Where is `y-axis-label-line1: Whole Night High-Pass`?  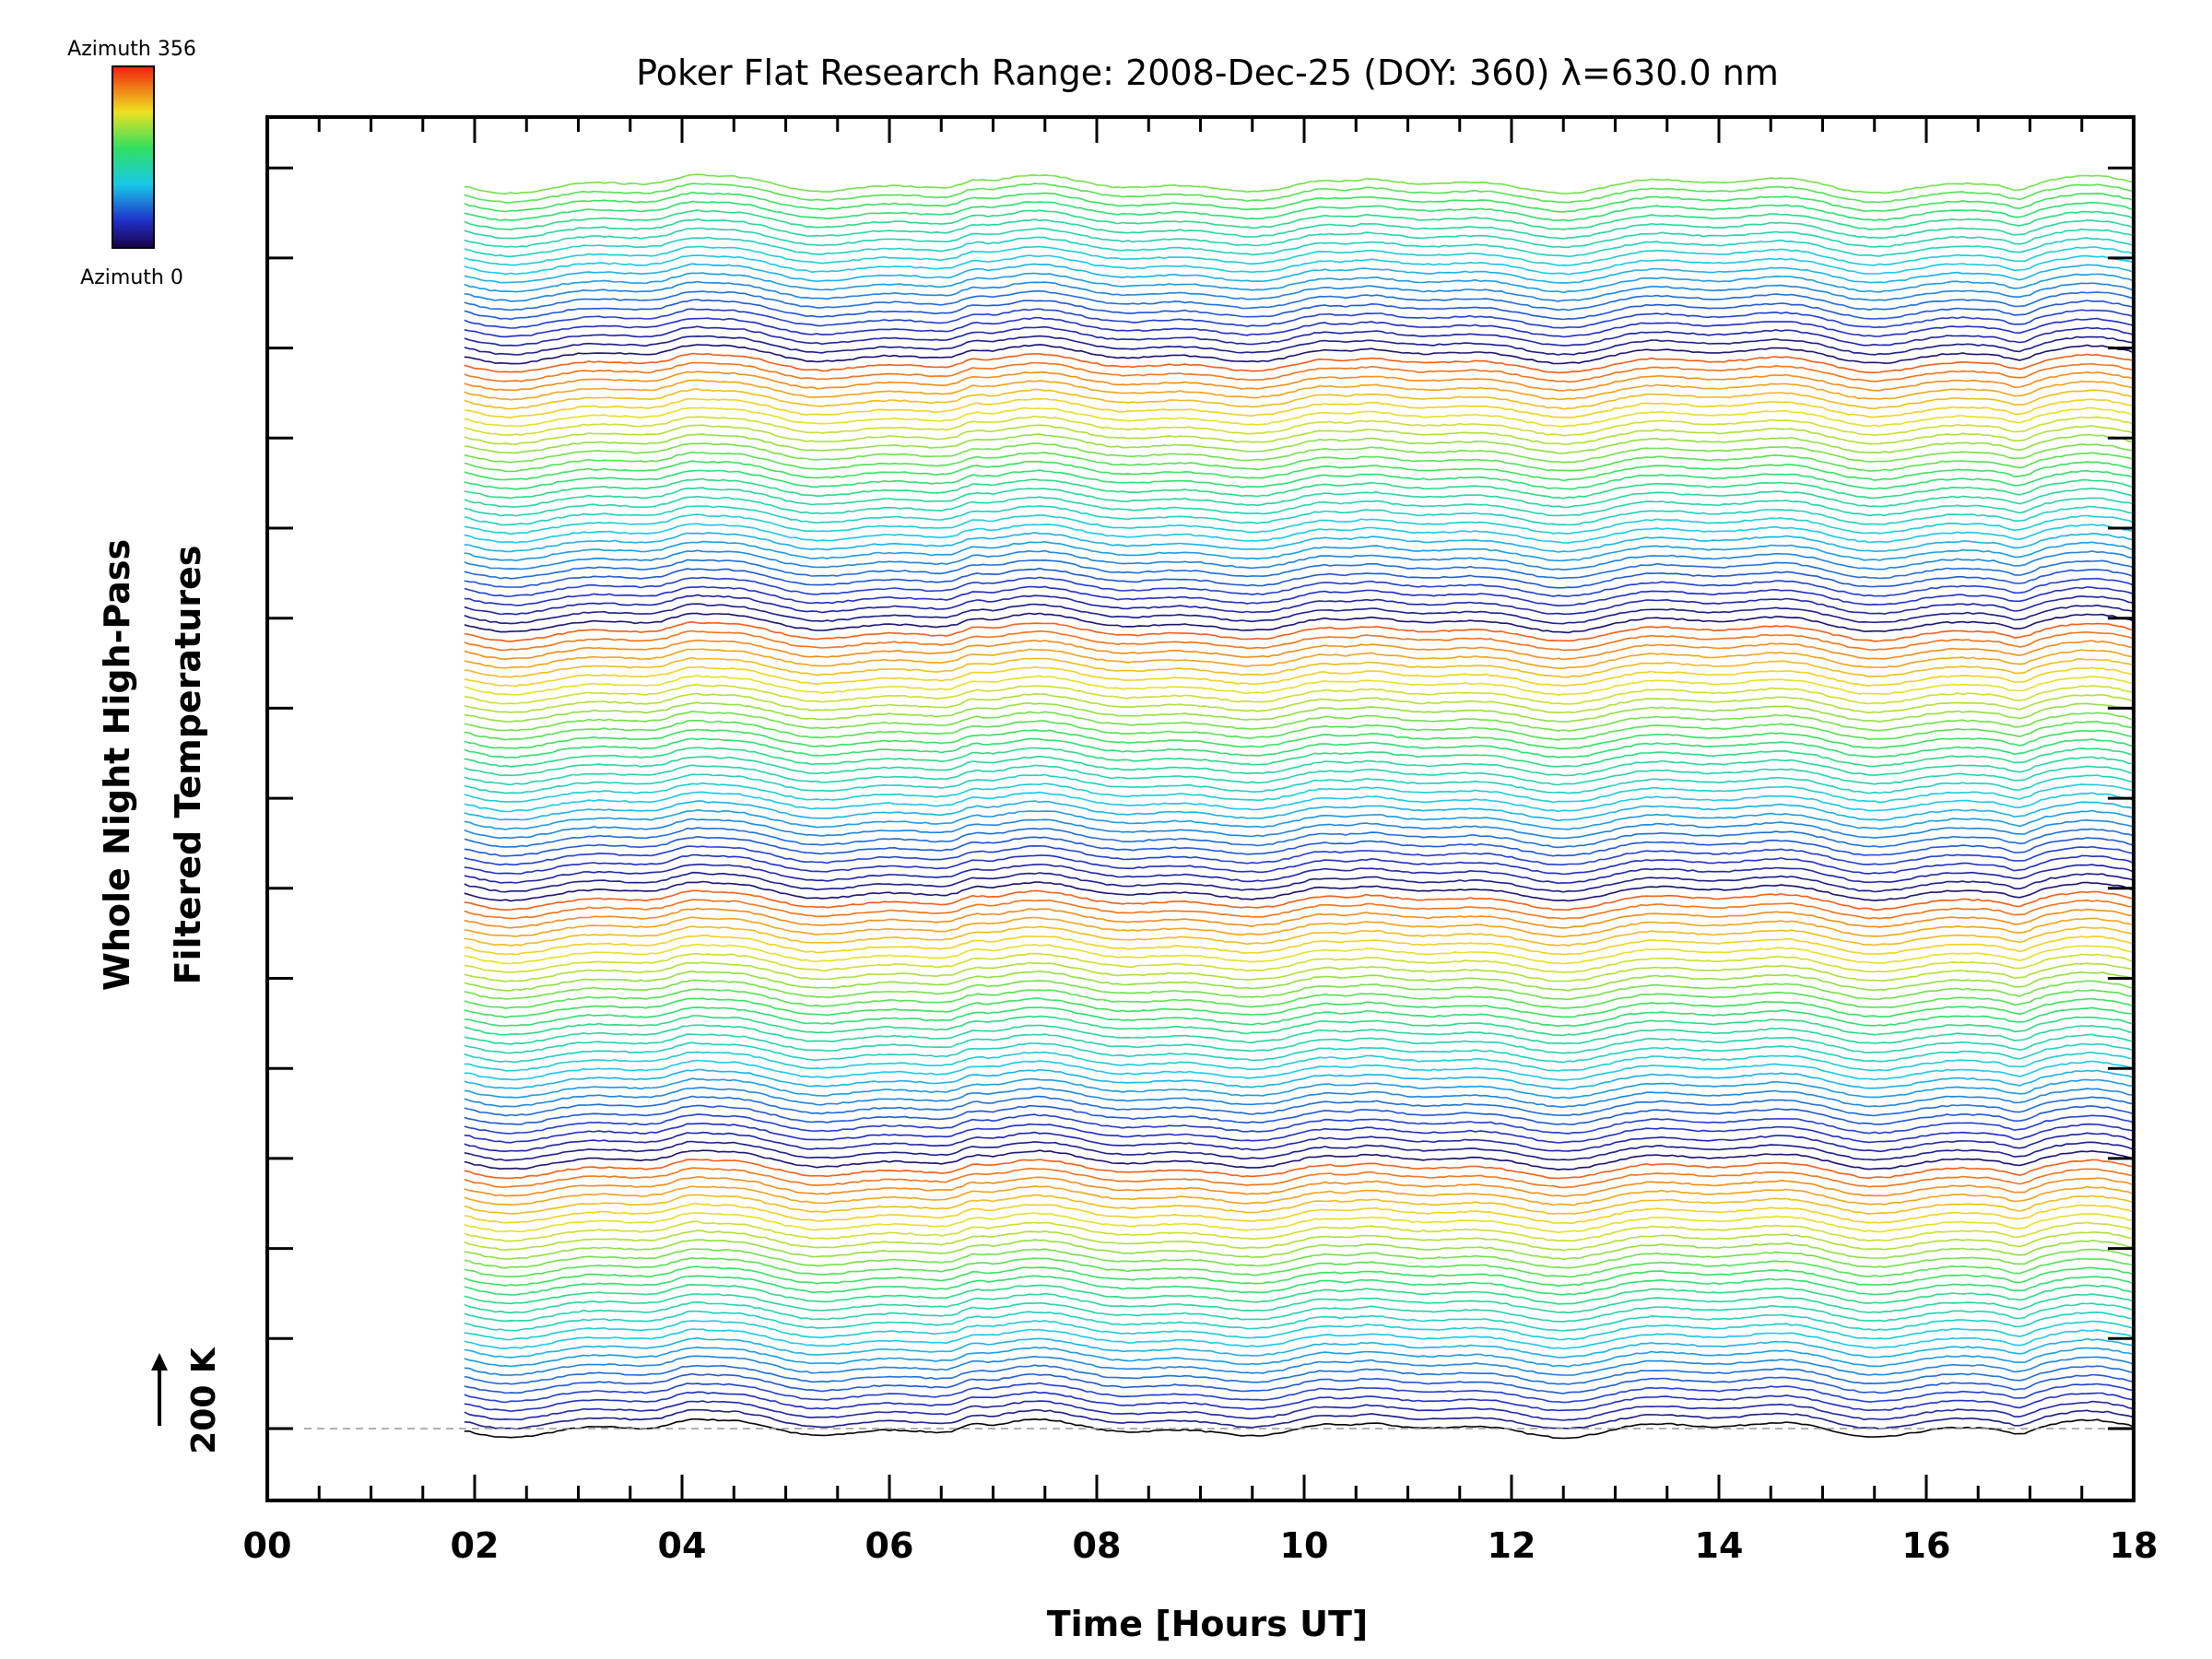 y-axis-label-line1: Whole Night High-Pass is located at coordinates (117, 765).